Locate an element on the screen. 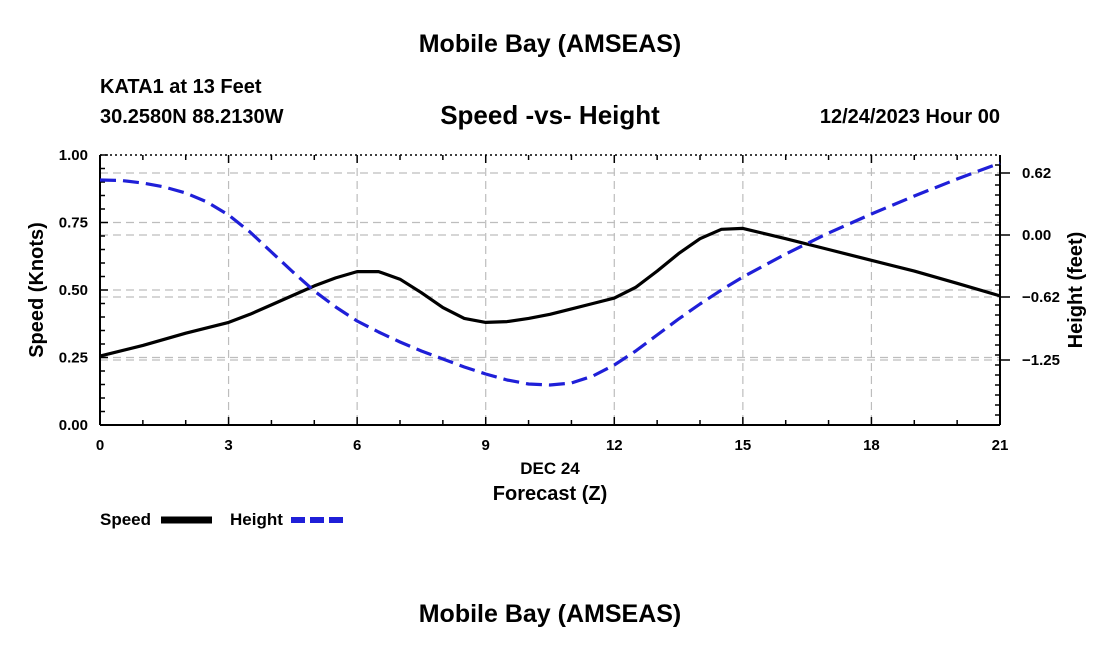 The height and width of the screenshot is (650, 1100). x-tick-label: 3 is located at coordinates (228, 445).